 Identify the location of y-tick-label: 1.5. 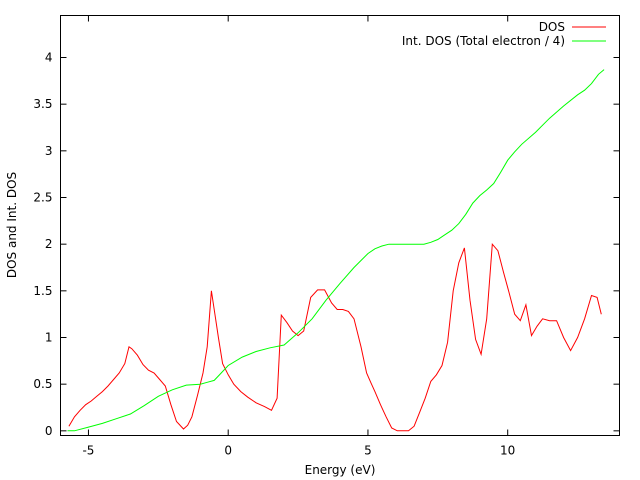
(42, 291).